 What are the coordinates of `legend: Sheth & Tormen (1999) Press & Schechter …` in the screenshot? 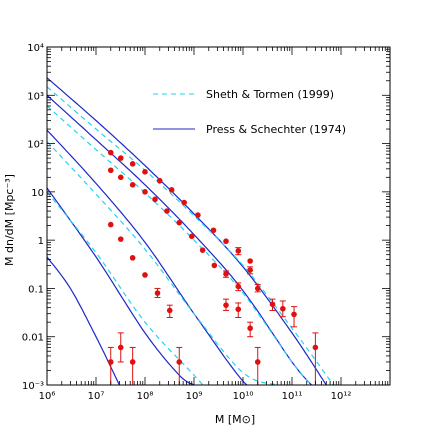 It's located at (249, 112).